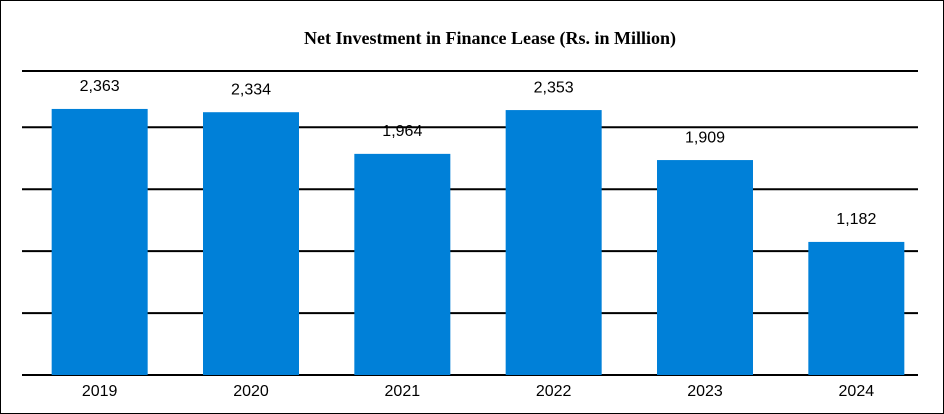 This screenshot has width=944, height=414. I want to click on value-label: 1,909, so click(705, 137).